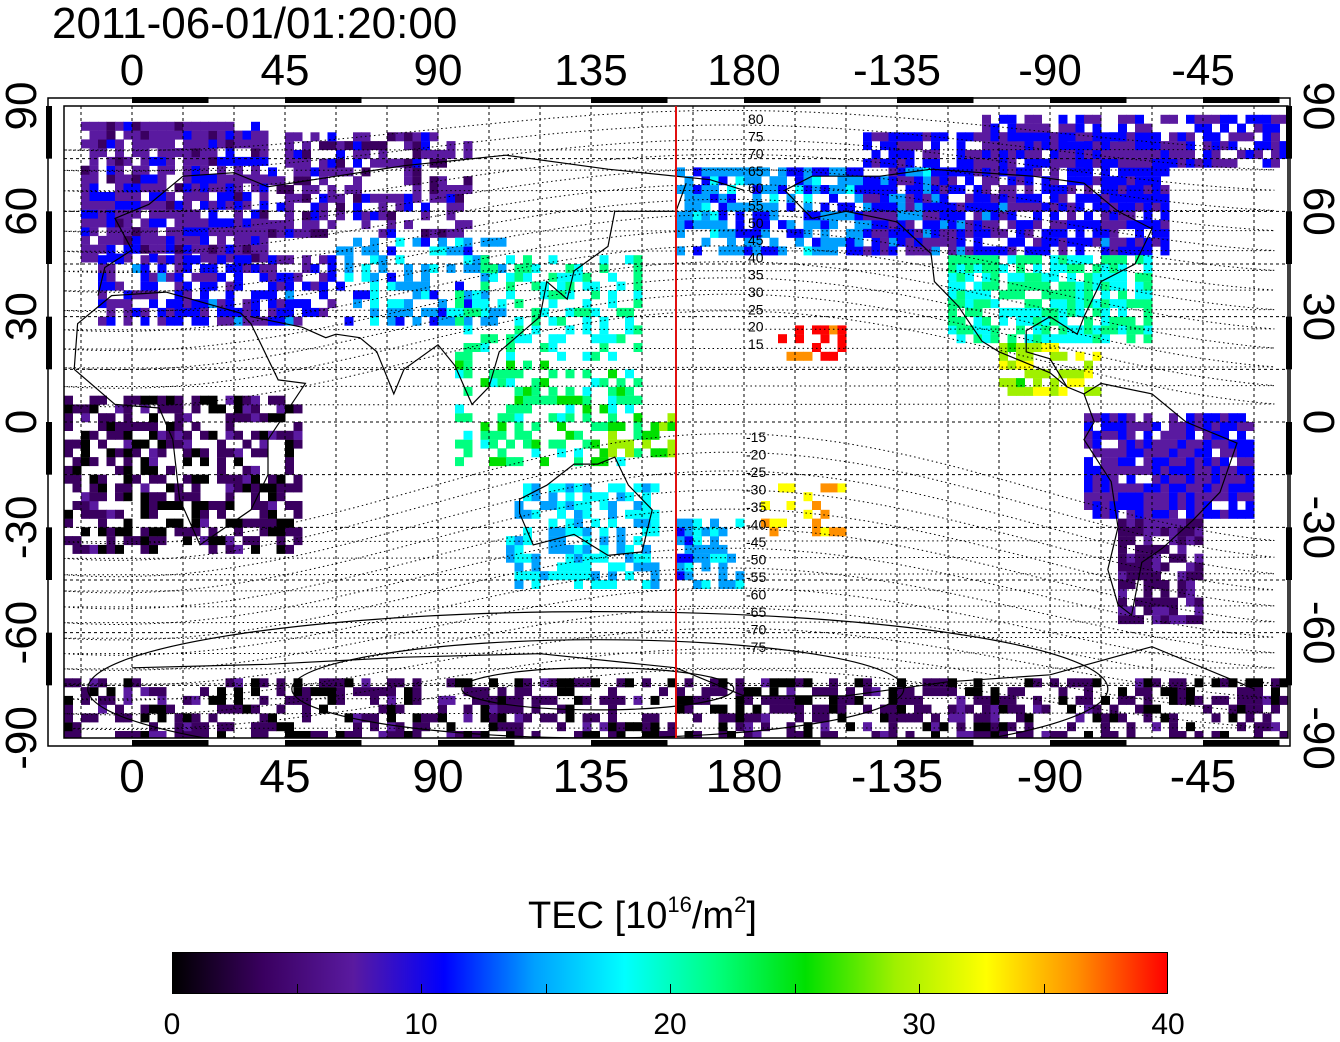 The image size is (1340, 1042). Describe the element at coordinates (476, 100) in the screenshot. I see `frame-tick-bar` at that location.